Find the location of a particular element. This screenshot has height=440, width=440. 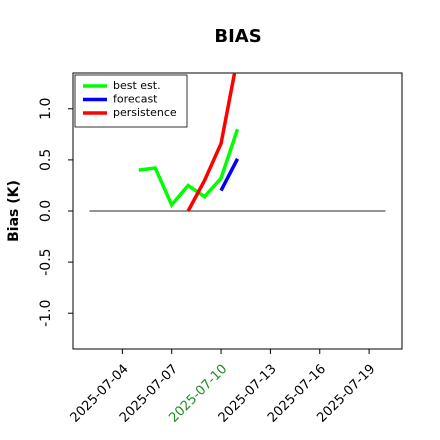

legend-label: persistence is located at coordinates (145, 112).